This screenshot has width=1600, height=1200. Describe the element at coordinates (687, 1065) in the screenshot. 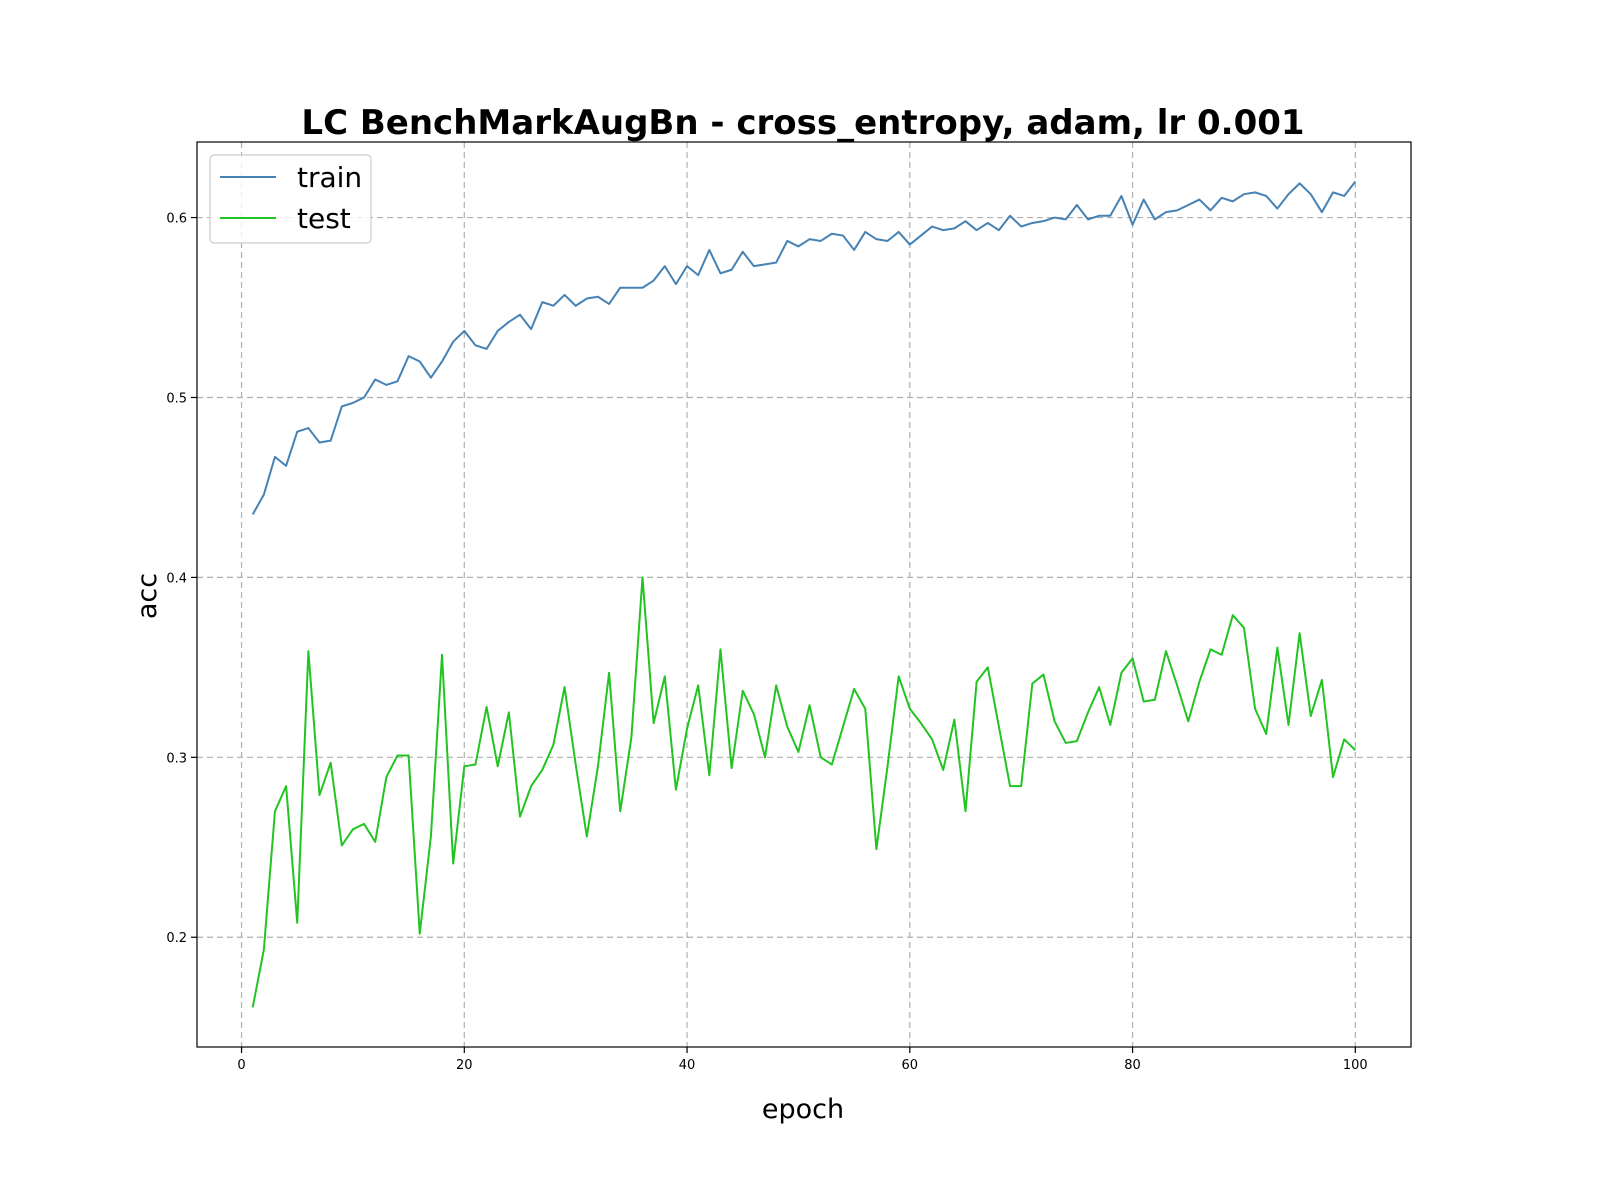

I see `x-tick-label: 40` at that location.